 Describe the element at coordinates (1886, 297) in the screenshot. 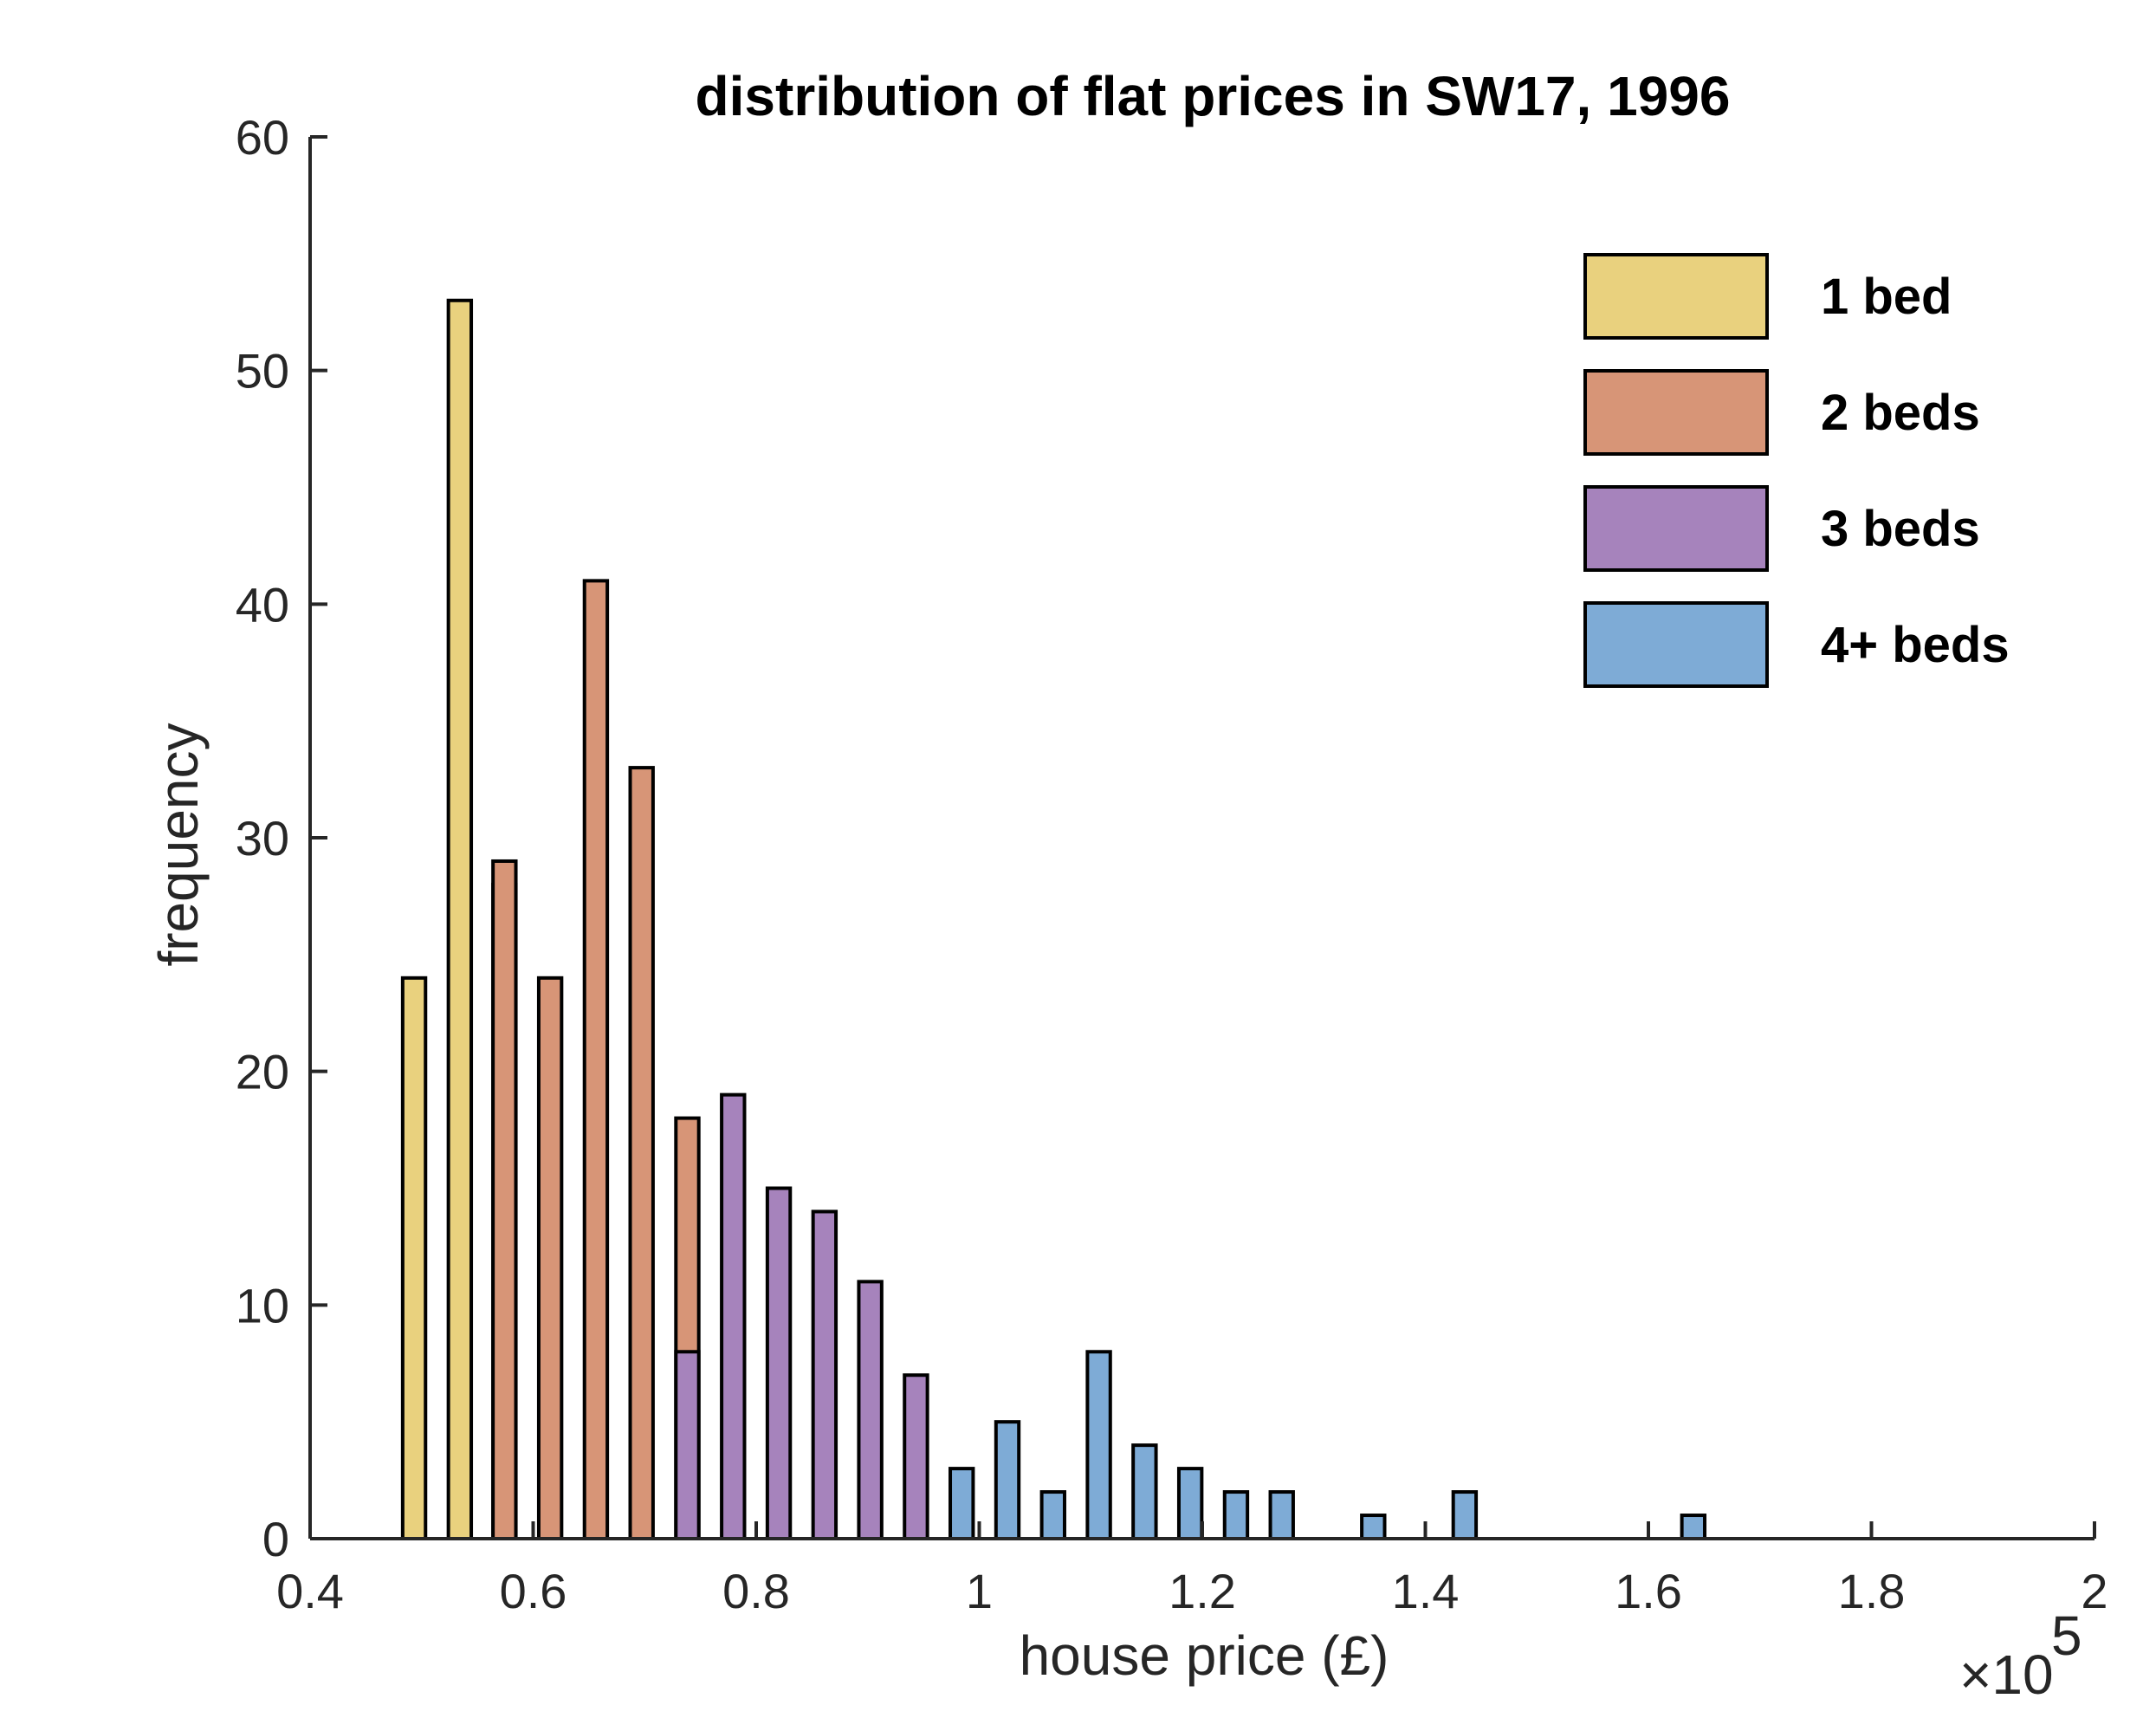

I see `legend-label: 1 bed` at that location.